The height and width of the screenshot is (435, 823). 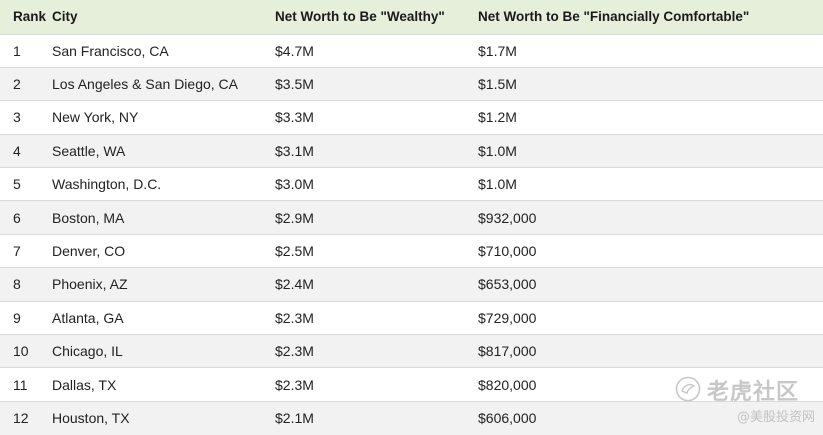 What do you see at coordinates (360, 17) in the screenshot?
I see `column-header-wealthy: Net Worth to Be "Wealthy"` at bounding box center [360, 17].